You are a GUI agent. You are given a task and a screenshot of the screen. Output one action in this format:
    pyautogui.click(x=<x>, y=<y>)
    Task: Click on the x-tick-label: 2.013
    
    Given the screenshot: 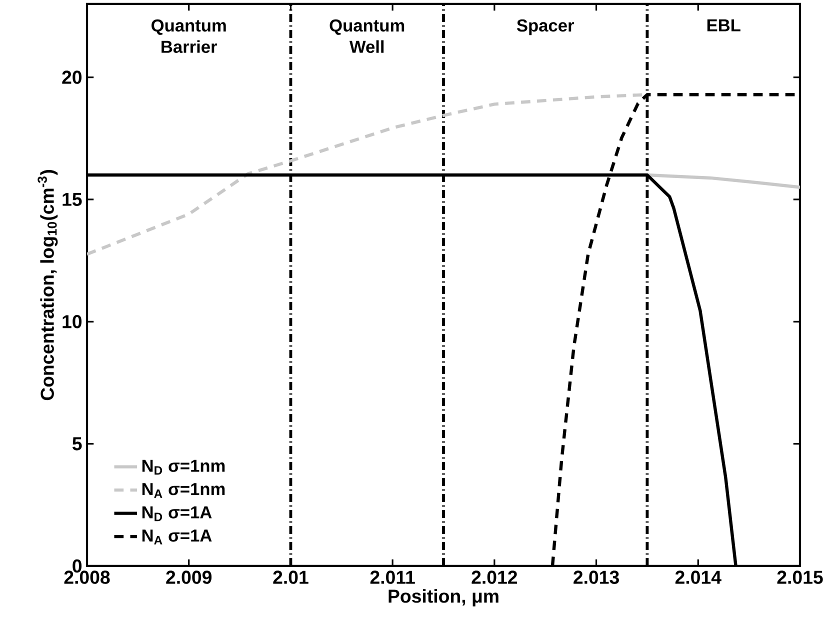 What is the action you would take?
    pyautogui.click(x=596, y=577)
    